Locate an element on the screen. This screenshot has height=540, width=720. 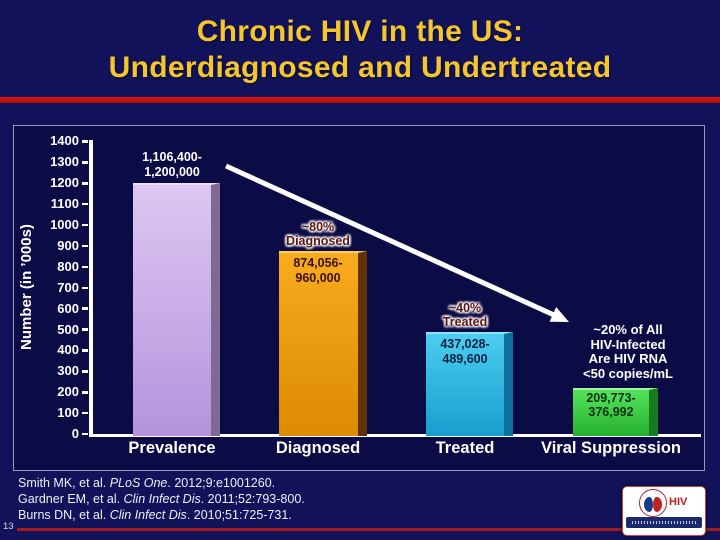
value-range-line: 1,200,000 is located at coordinates (172, 171).